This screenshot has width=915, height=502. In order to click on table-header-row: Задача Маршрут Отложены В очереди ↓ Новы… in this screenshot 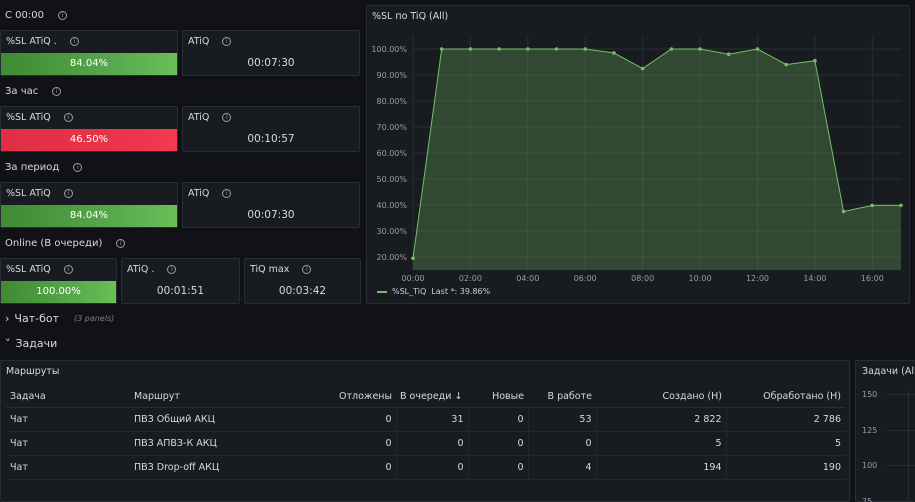, I will do `click(425, 397)`.